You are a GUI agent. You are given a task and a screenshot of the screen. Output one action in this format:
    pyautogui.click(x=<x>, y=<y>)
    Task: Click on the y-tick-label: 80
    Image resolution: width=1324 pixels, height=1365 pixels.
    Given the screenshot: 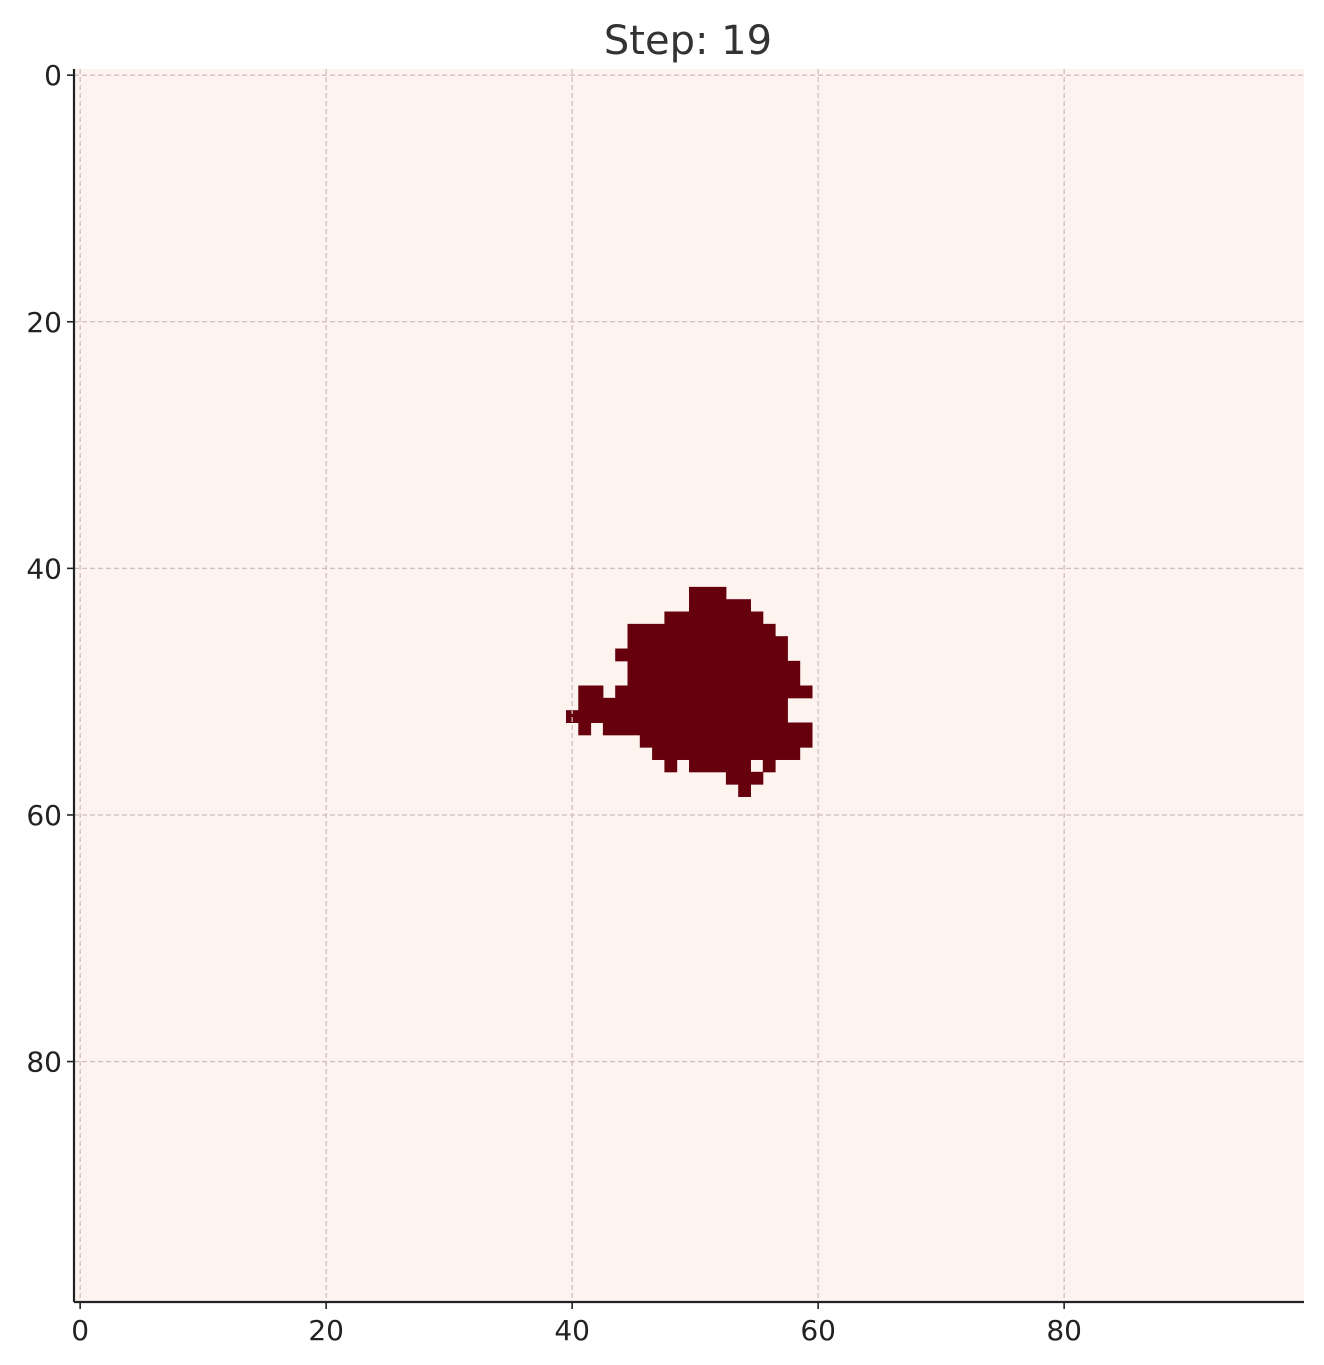 What is the action you would take?
    pyautogui.click(x=44, y=1062)
    